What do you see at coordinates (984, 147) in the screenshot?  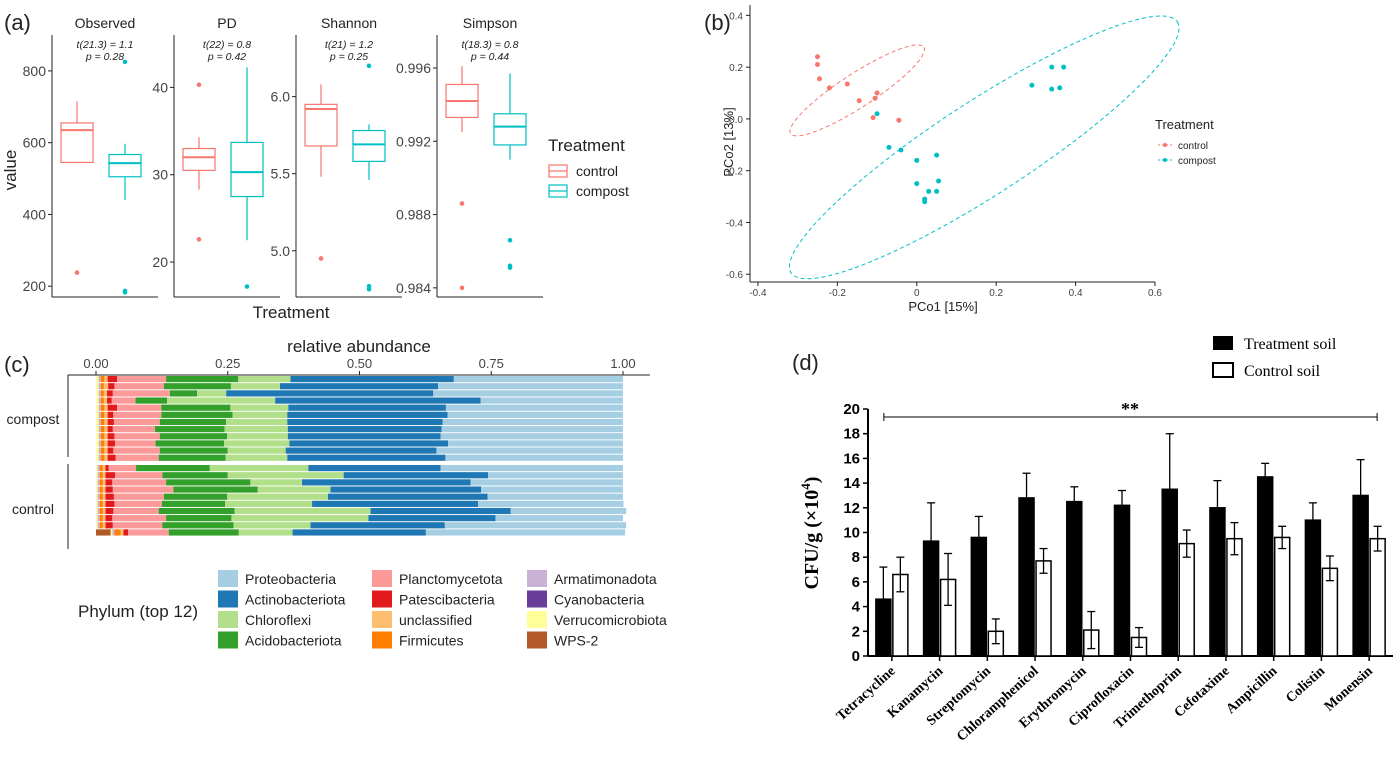 I see `b-ellipse-compost` at bounding box center [984, 147].